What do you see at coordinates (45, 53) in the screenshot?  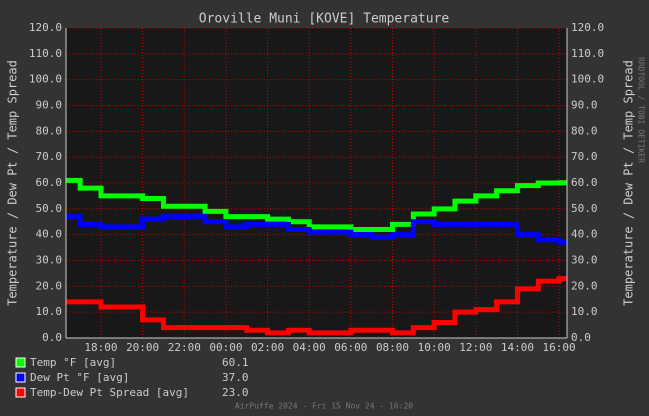 I see `y-tick-label: 110.0` at bounding box center [45, 53].